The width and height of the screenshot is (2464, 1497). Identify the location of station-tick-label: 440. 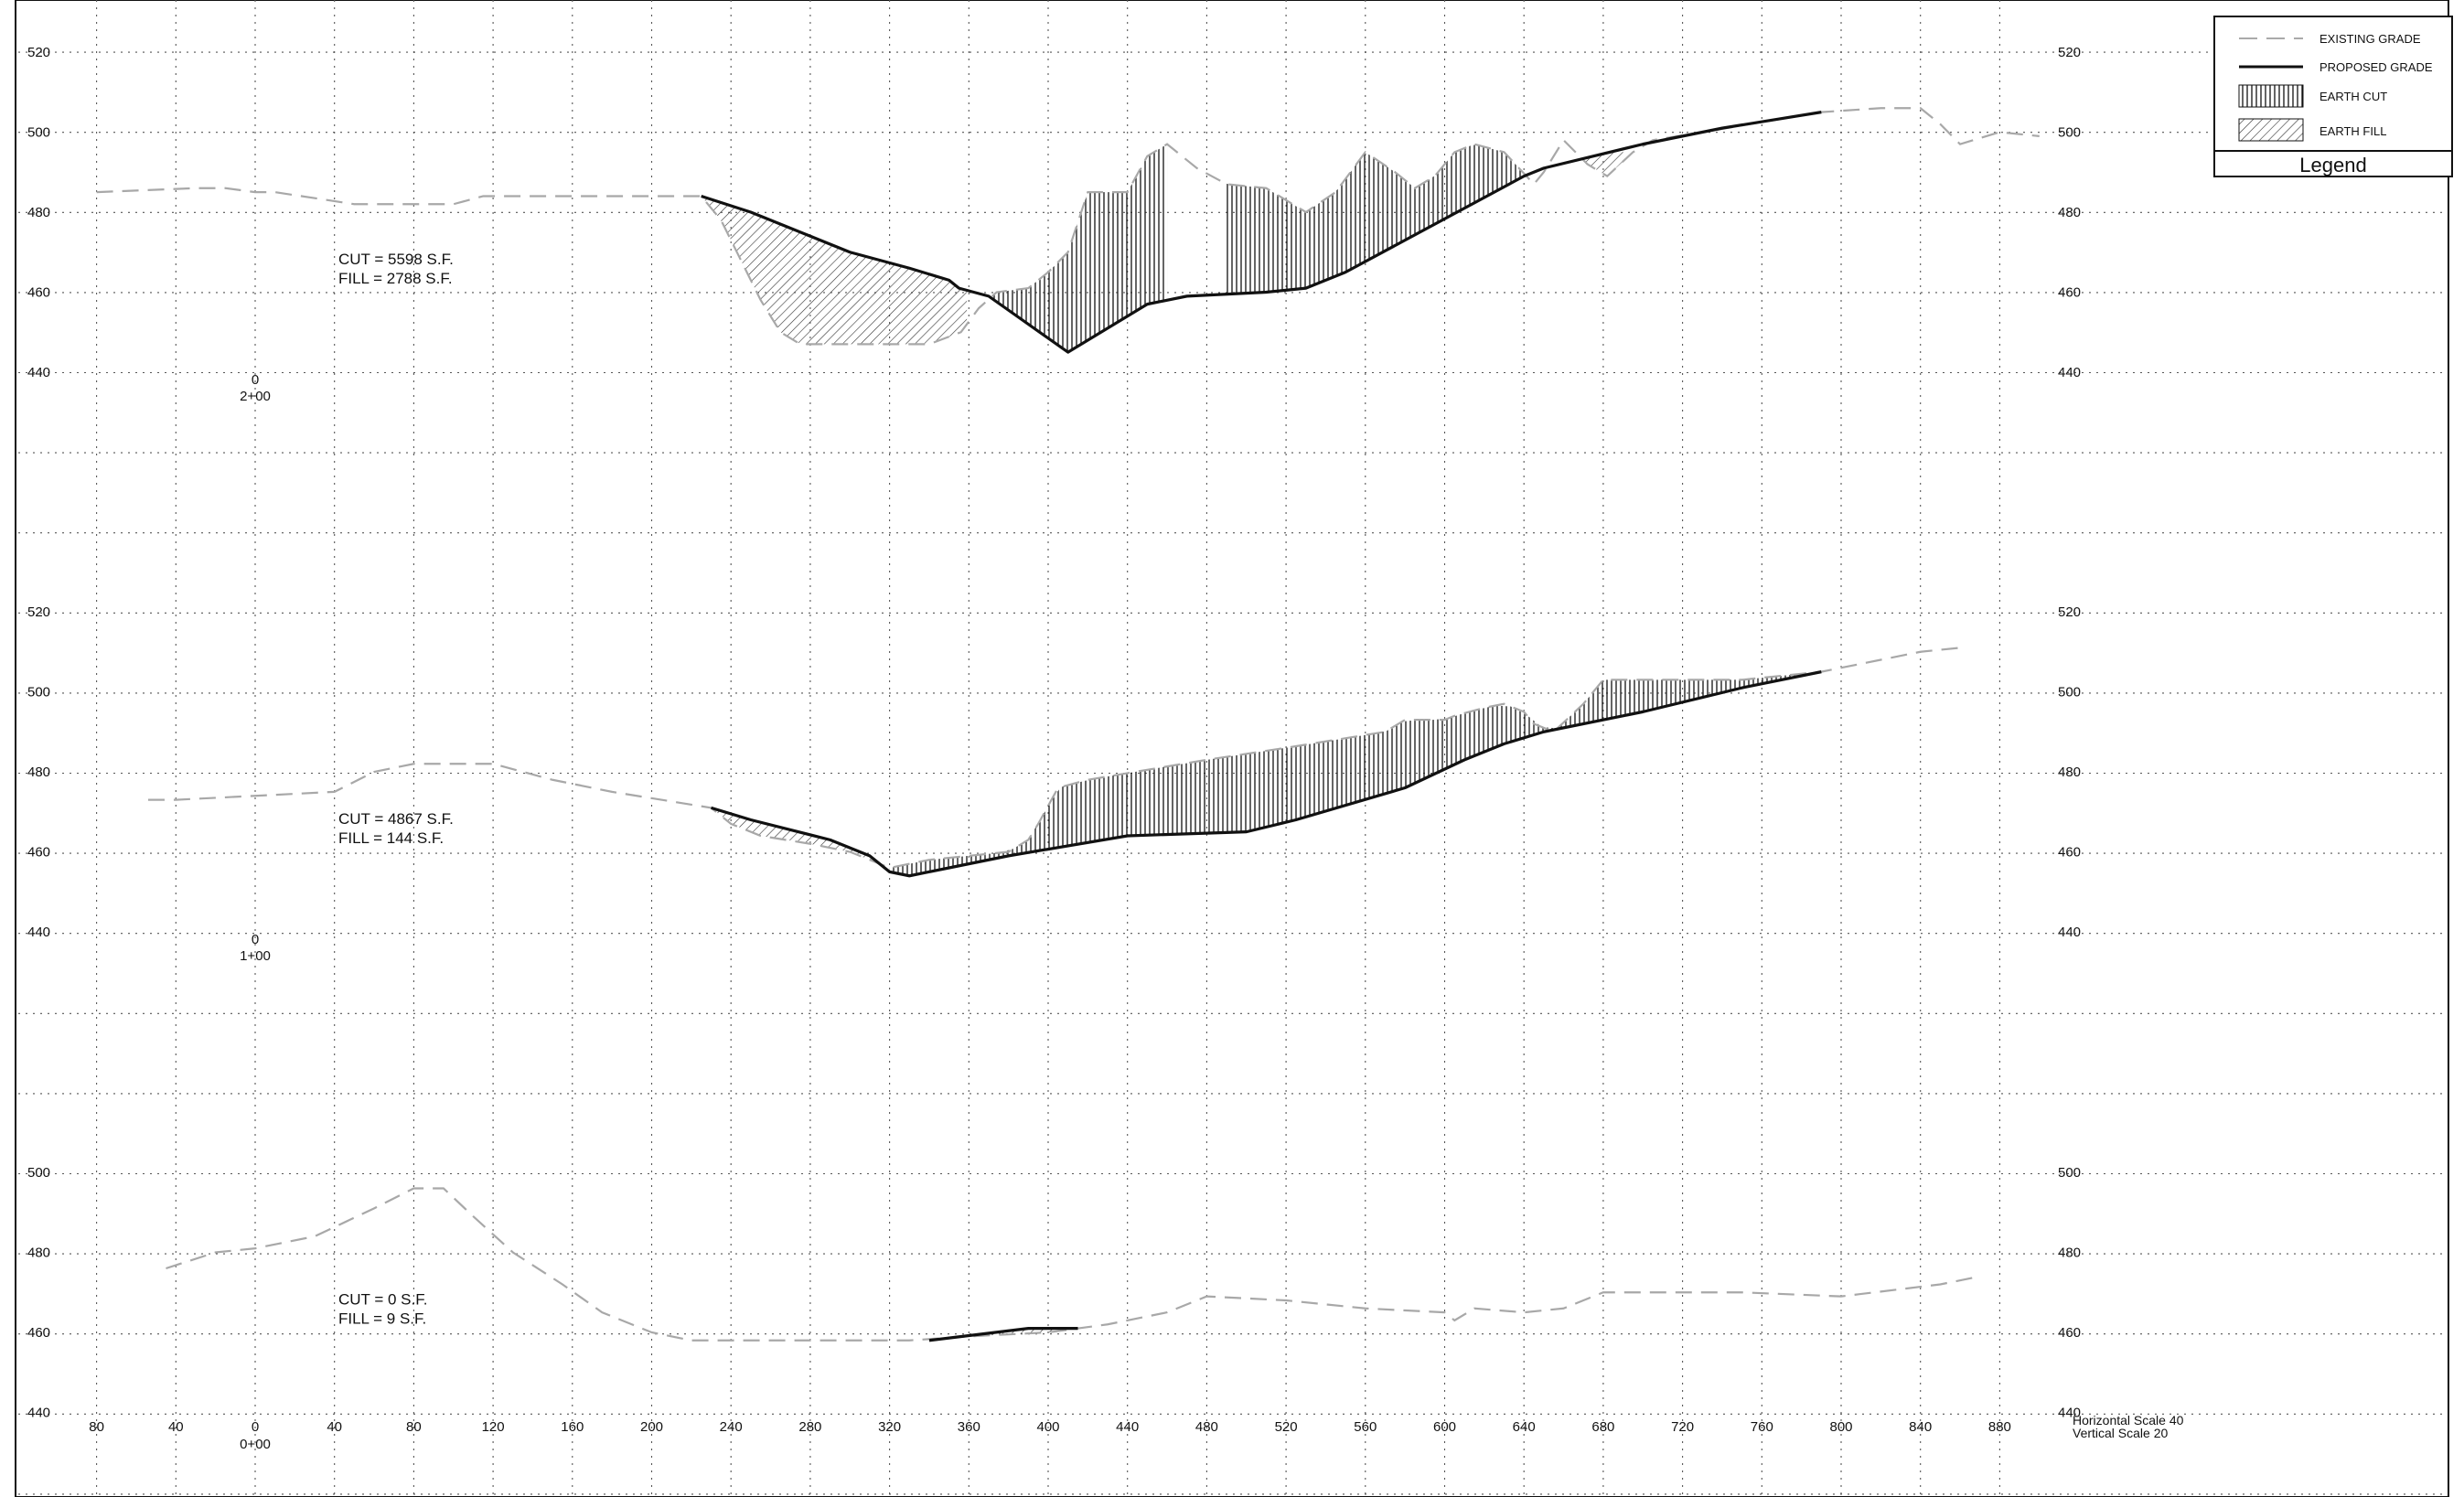
(1127, 1427).